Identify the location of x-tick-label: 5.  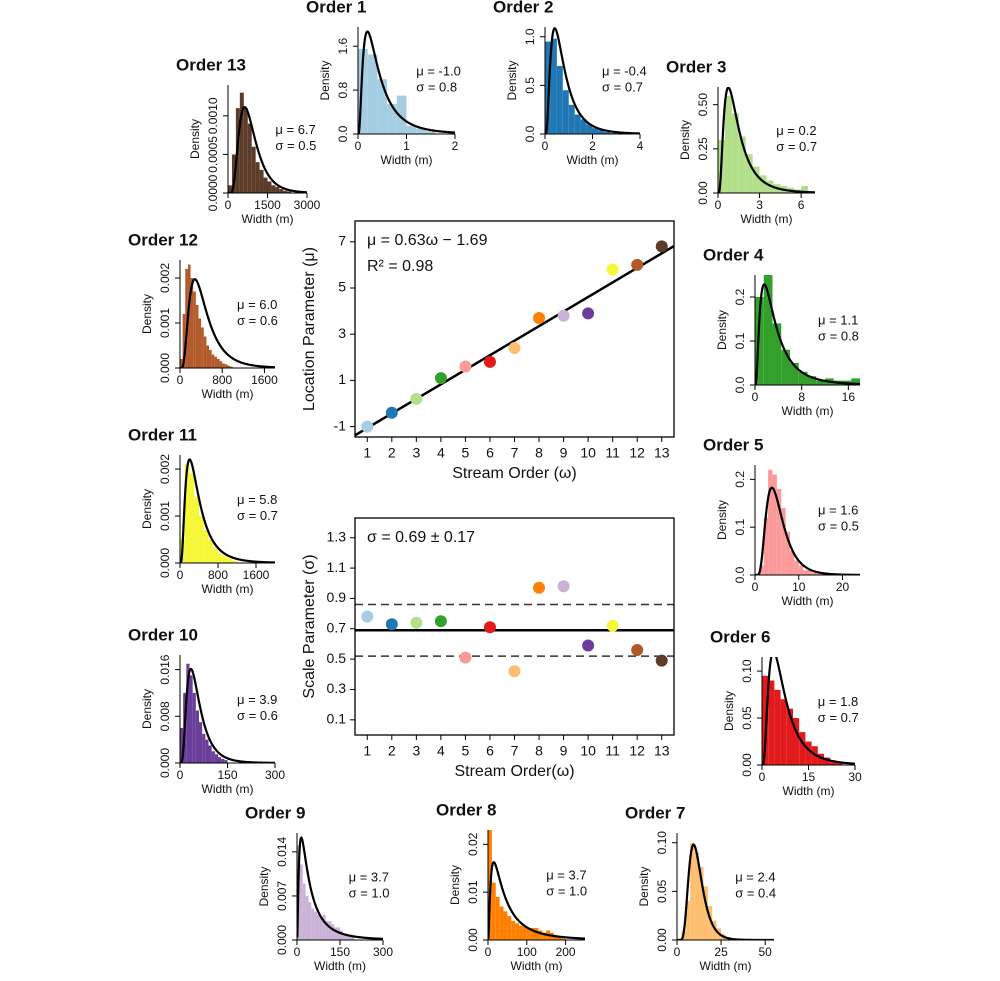
(466, 453).